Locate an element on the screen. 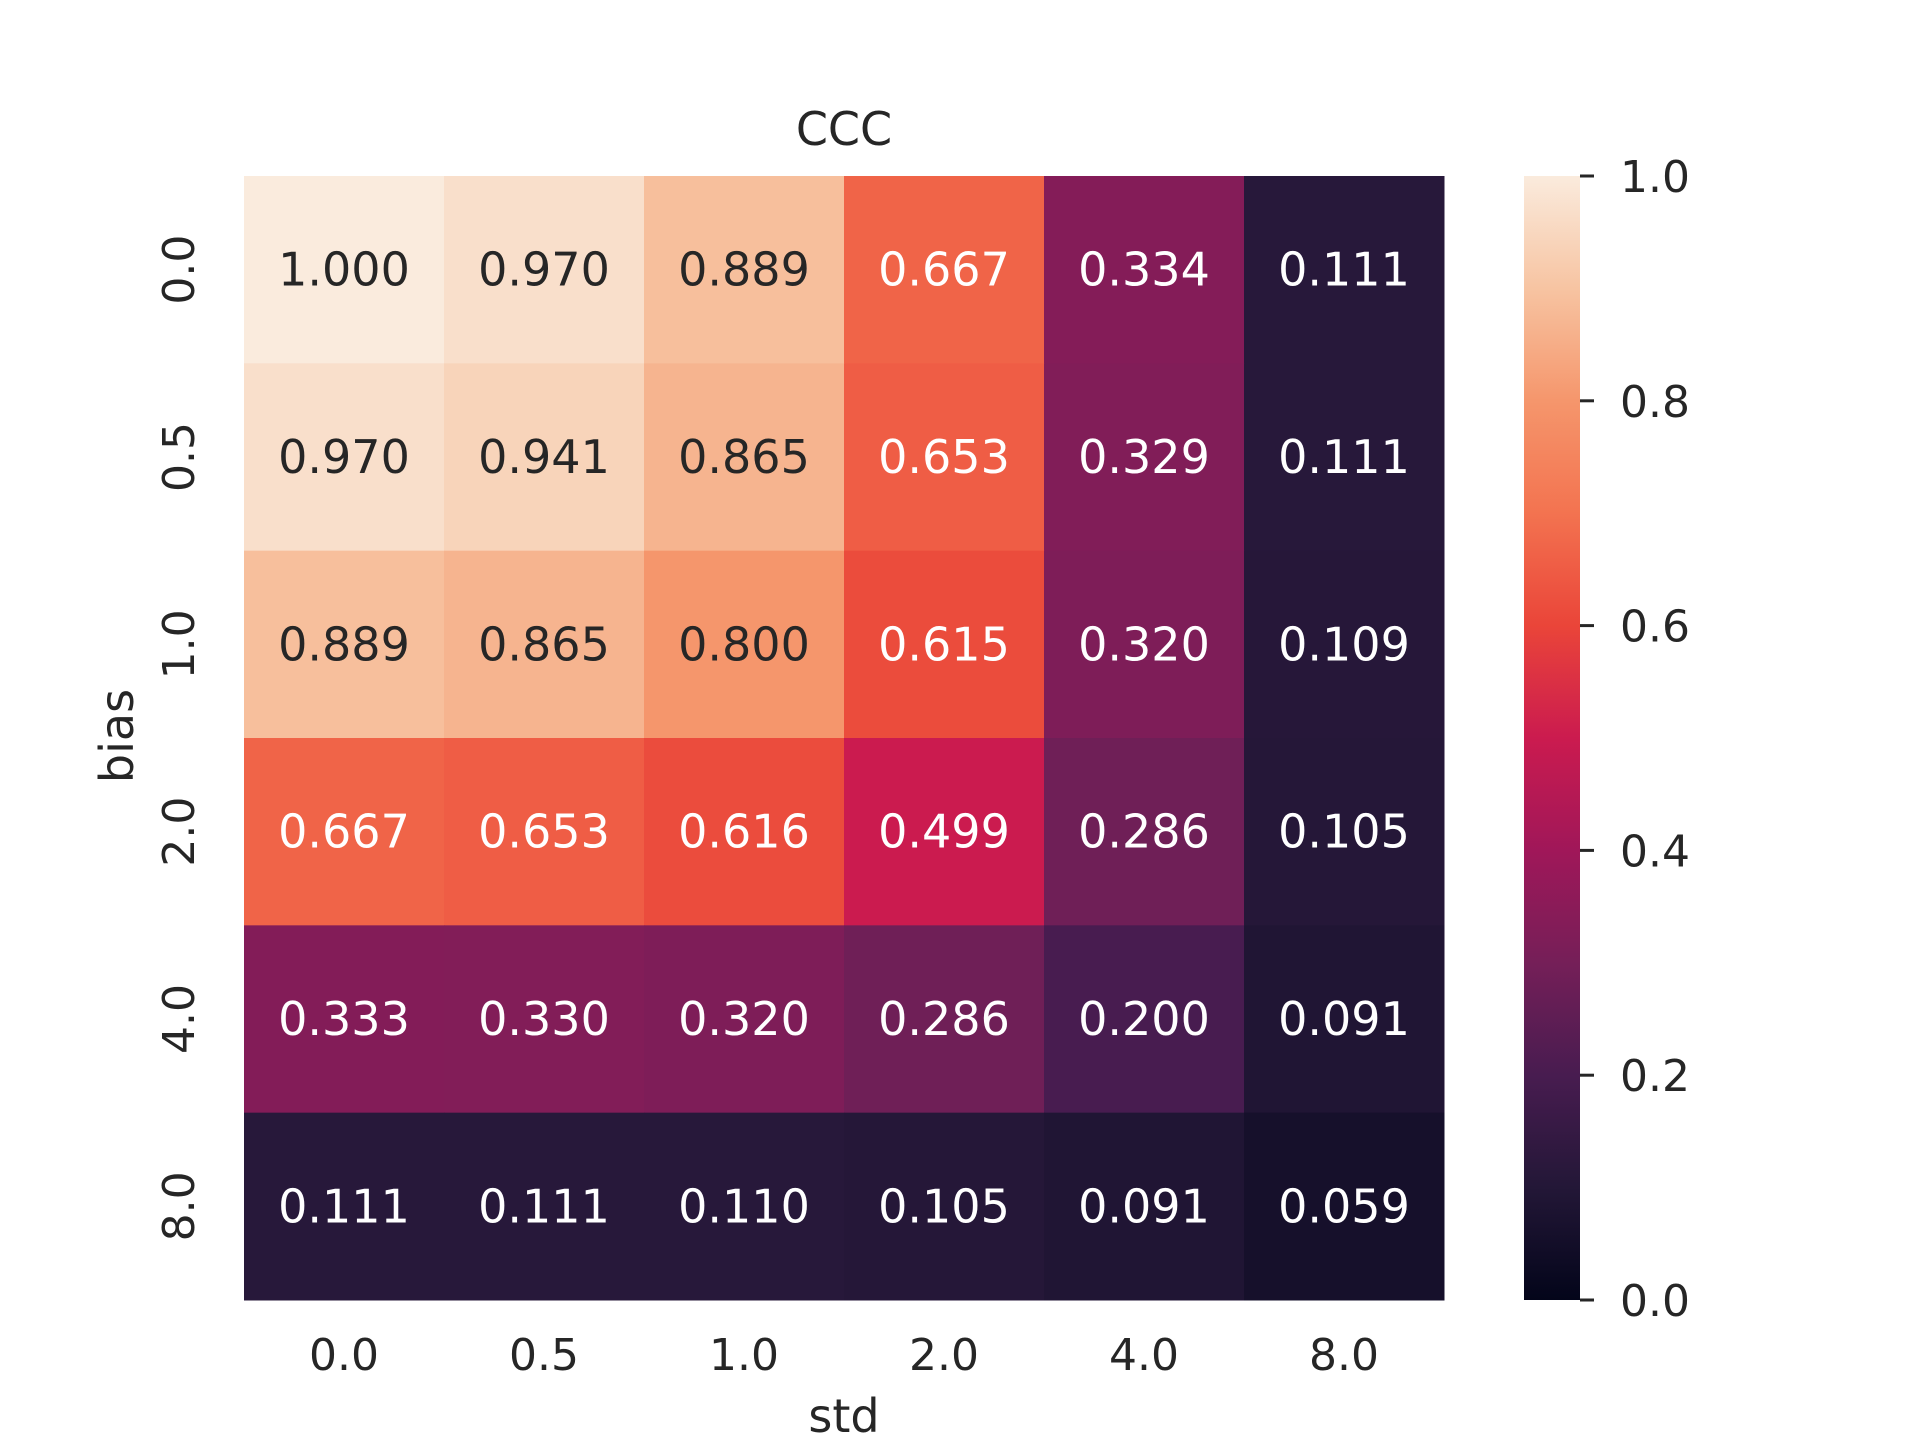  colorbar-tick-label: 1.0 is located at coordinates (1655, 177).